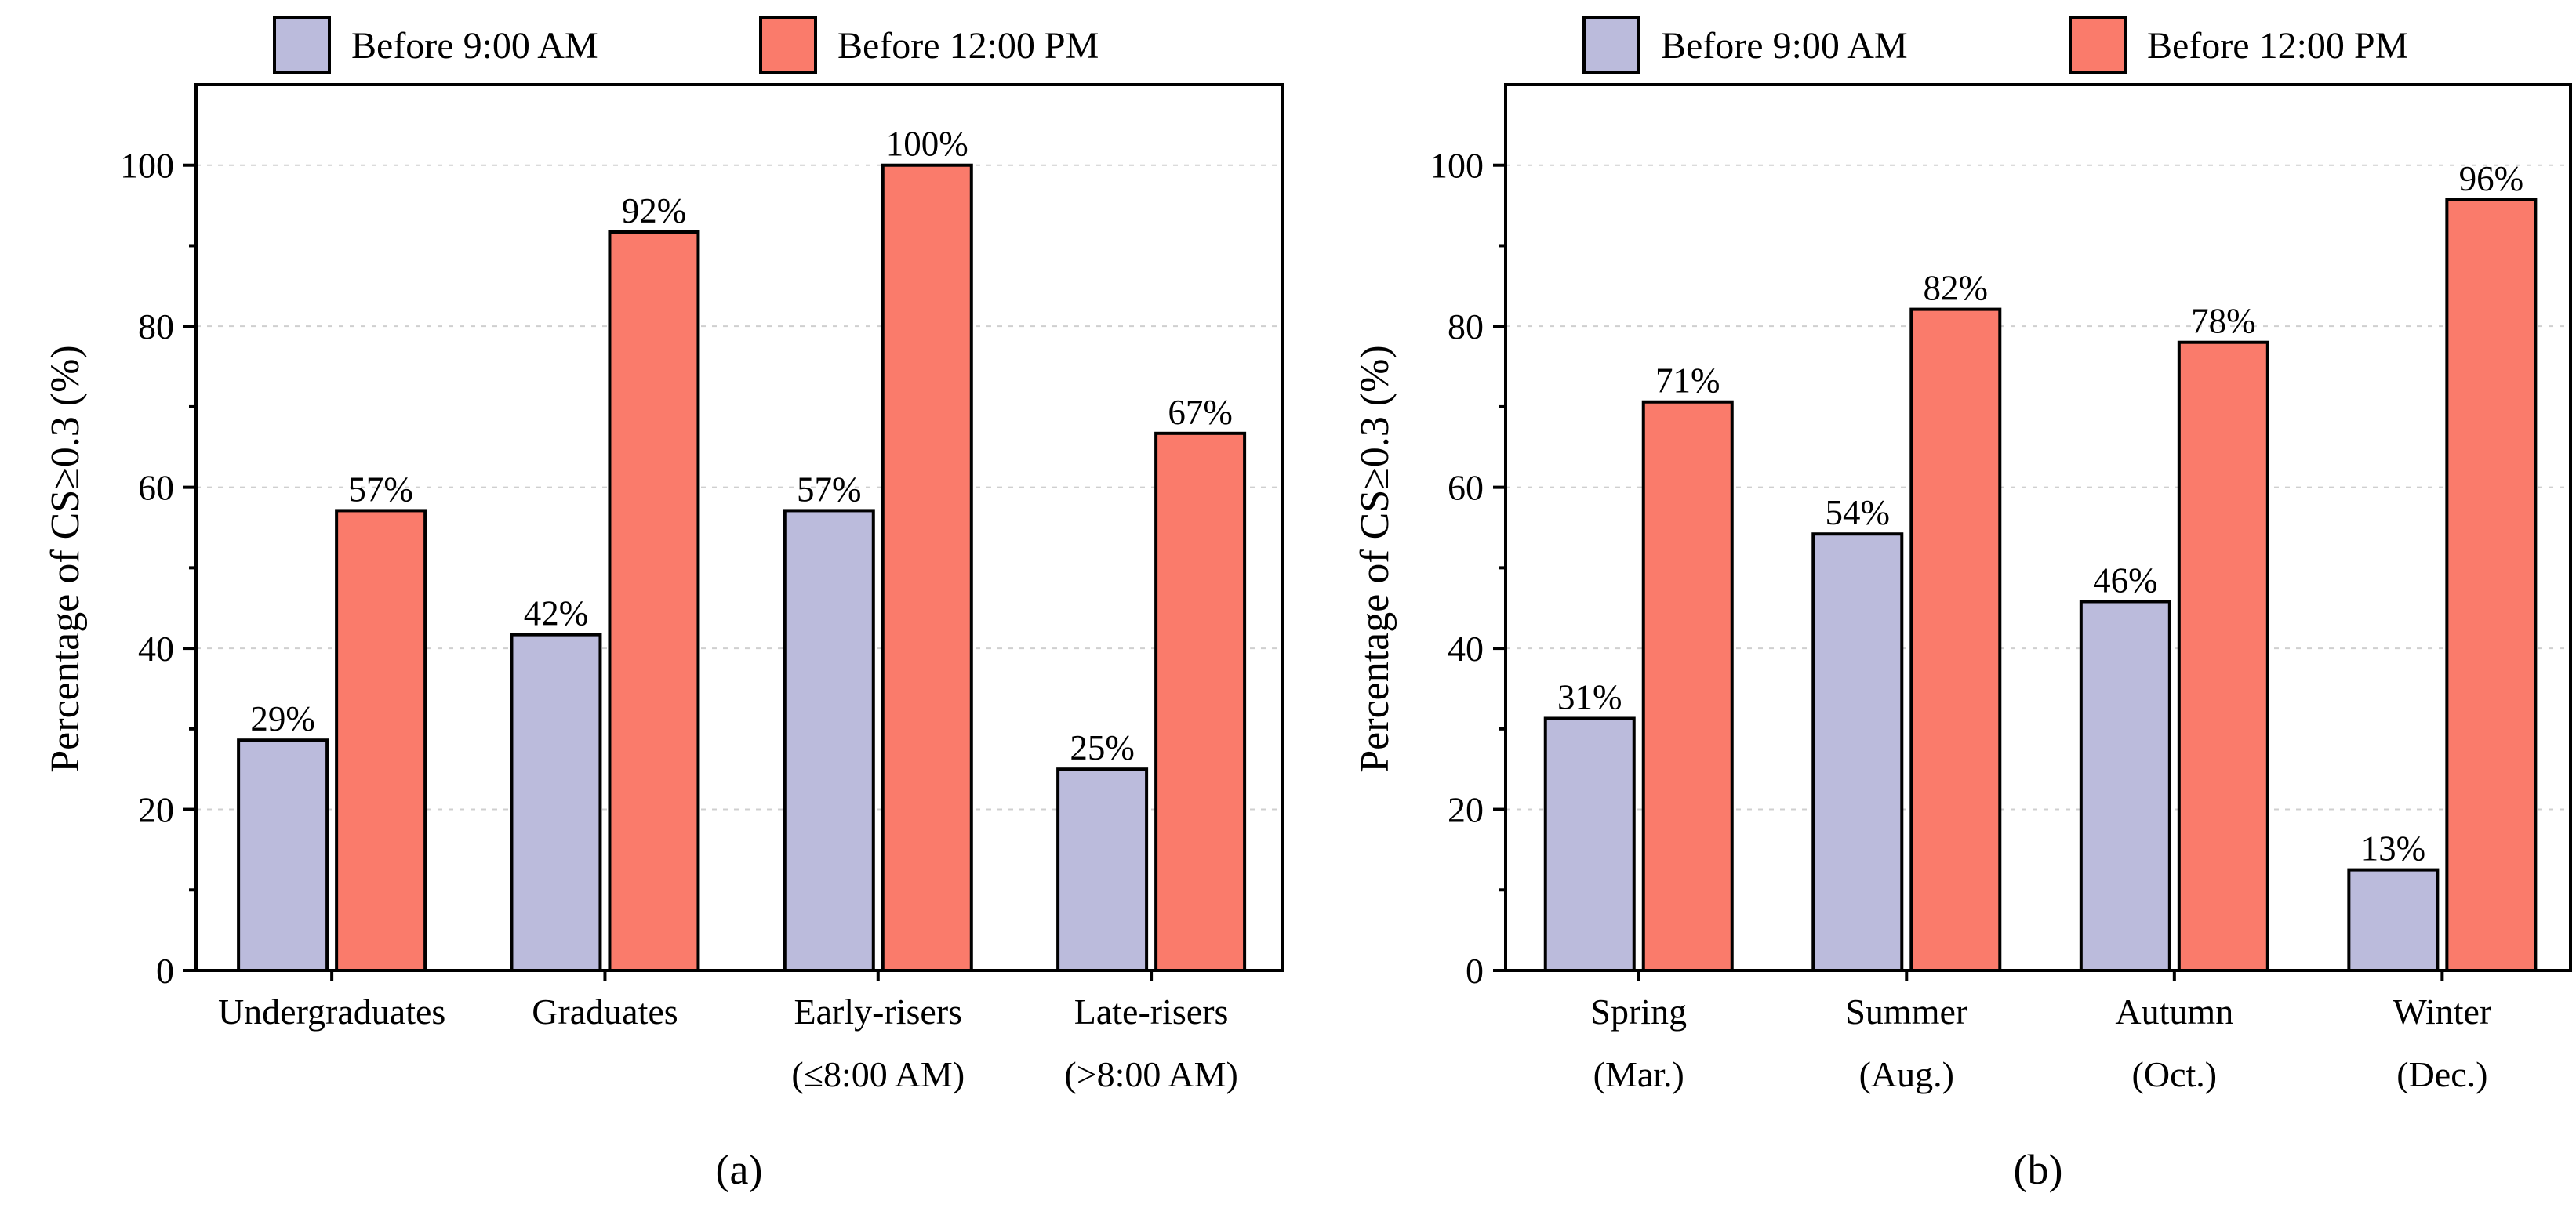 The height and width of the screenshot is (1215, 2576). What do you see at coordinates (2223, 321) in the screenshot?
I see `data-label: 78%` at bounding box center [2223, 321].